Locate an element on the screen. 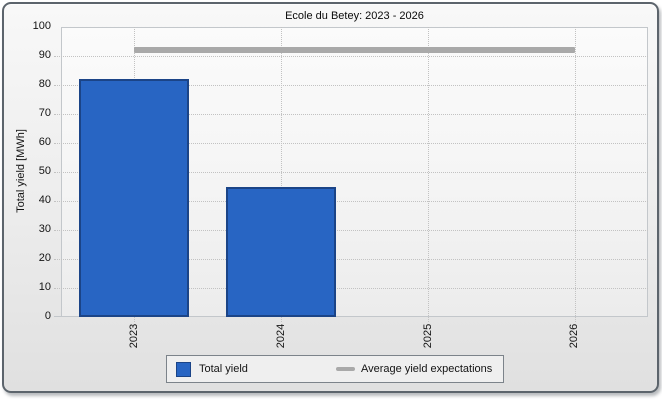 This screenshot has width=662, height=400. legend-label-average-yield: Average yield expectations is located at coordinates (427, 369).